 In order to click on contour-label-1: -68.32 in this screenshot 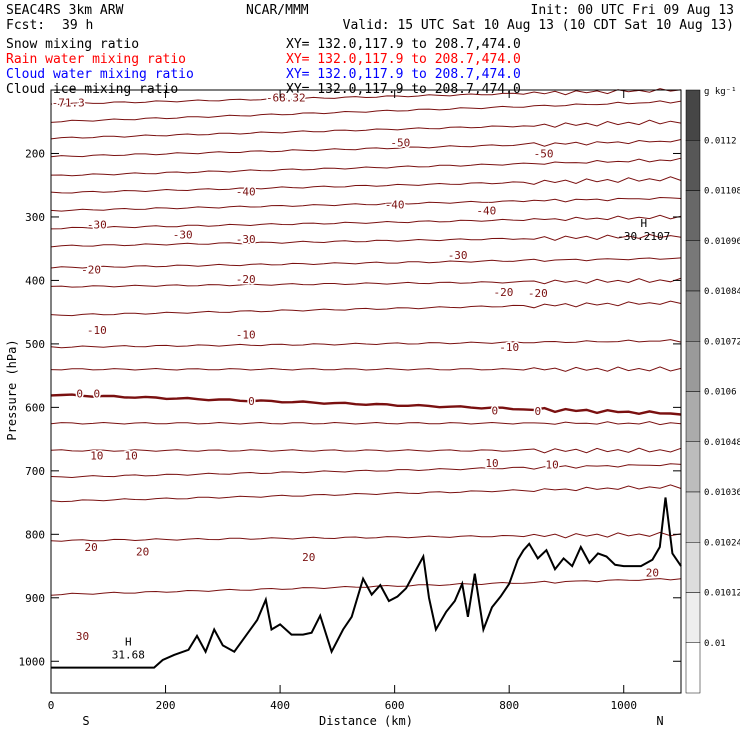, I will do `click(286, 98)`.